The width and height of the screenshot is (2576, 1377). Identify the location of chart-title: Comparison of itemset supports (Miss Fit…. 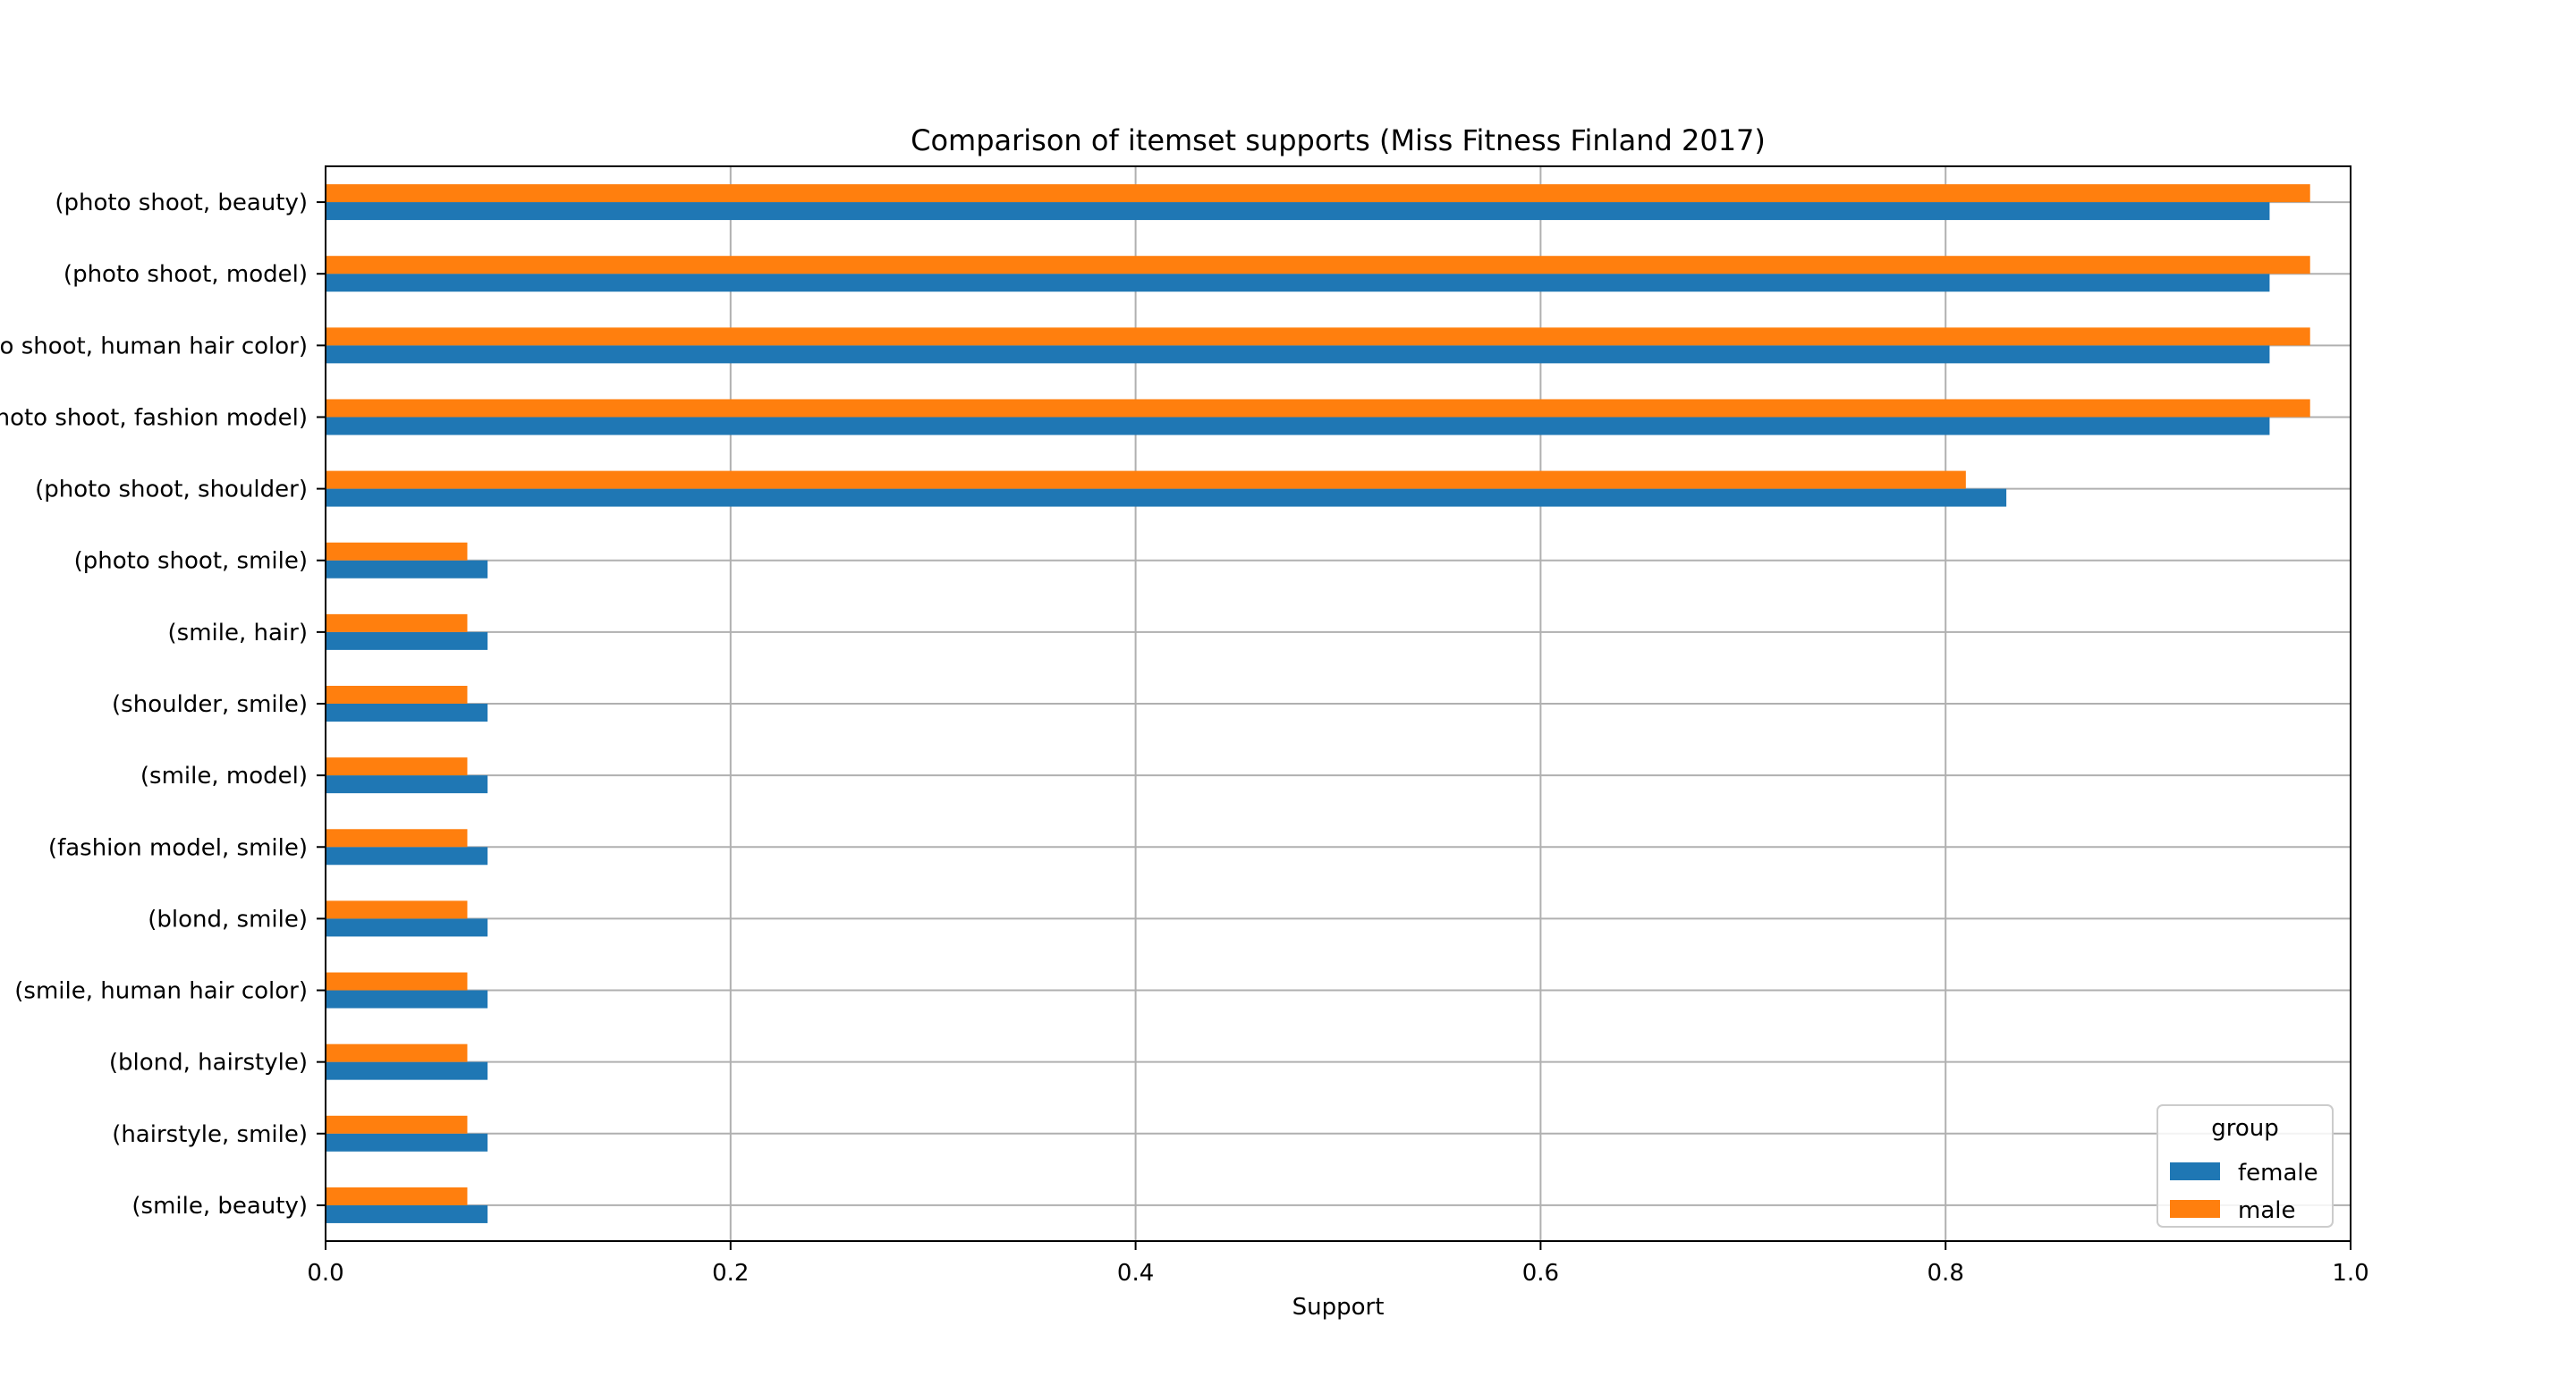
(1338, 140).